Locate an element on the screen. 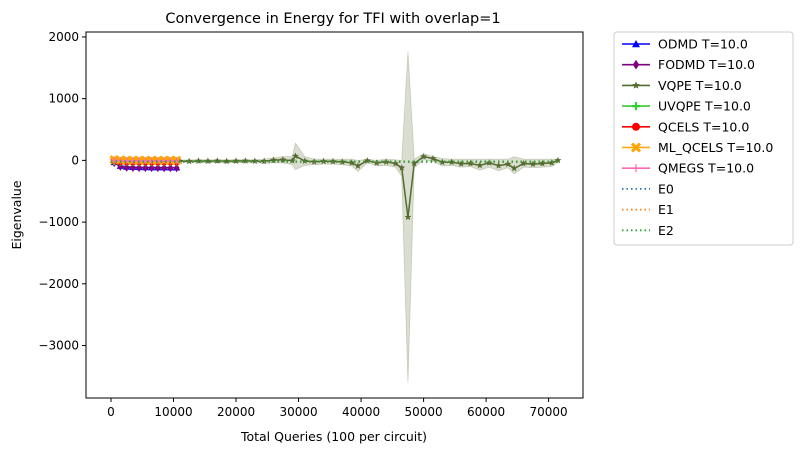 This screenshot has width=801, height=459. y-tick-label: 0 is located at coordinates (75, 160).